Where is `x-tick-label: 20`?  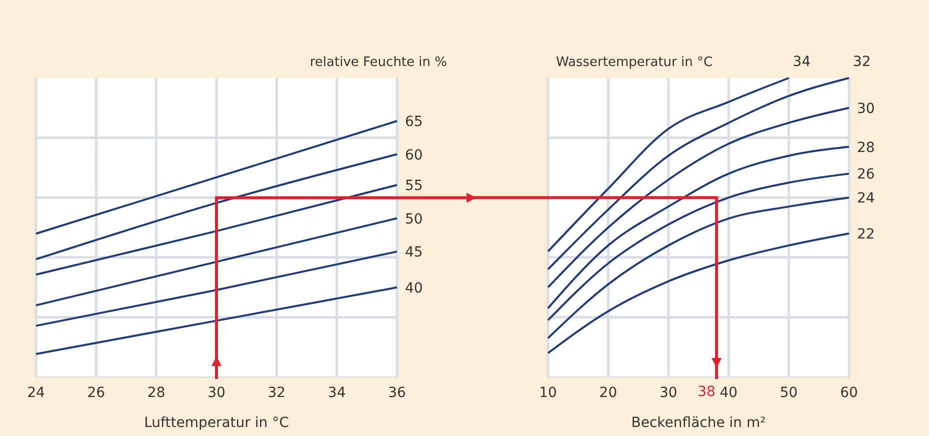
x-tick-label: 20 is located at coordinates (608, 392).